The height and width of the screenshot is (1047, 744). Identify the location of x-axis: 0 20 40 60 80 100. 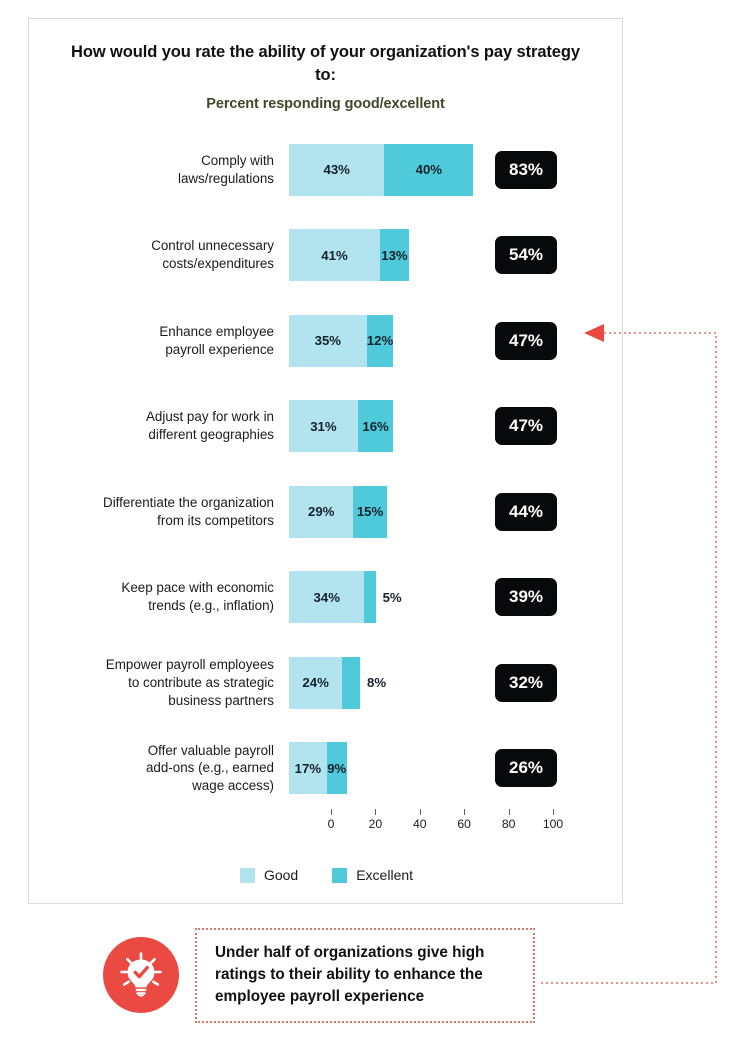
(426, 825).